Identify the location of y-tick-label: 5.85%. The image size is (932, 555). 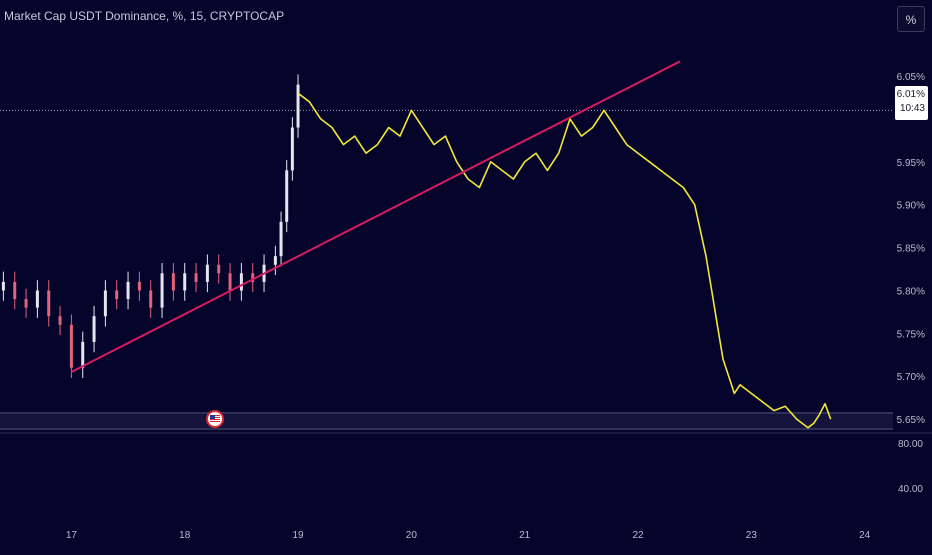
(911, 249).